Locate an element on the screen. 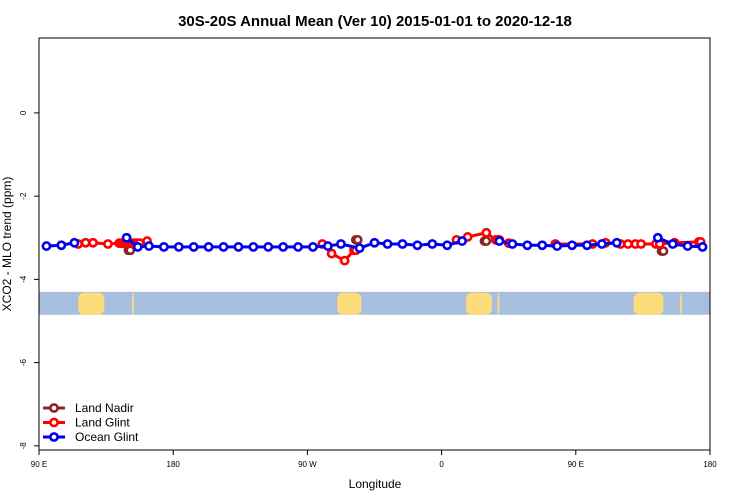 The width and height of the screenshot is (750, 500). ocean-band is located at coordinates (374, 303).